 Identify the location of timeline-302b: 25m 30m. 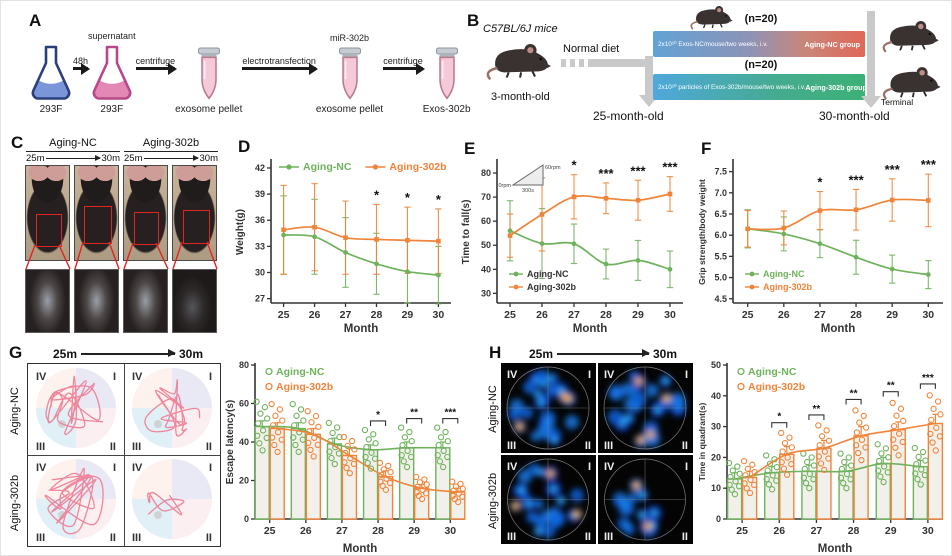
(171, 157).